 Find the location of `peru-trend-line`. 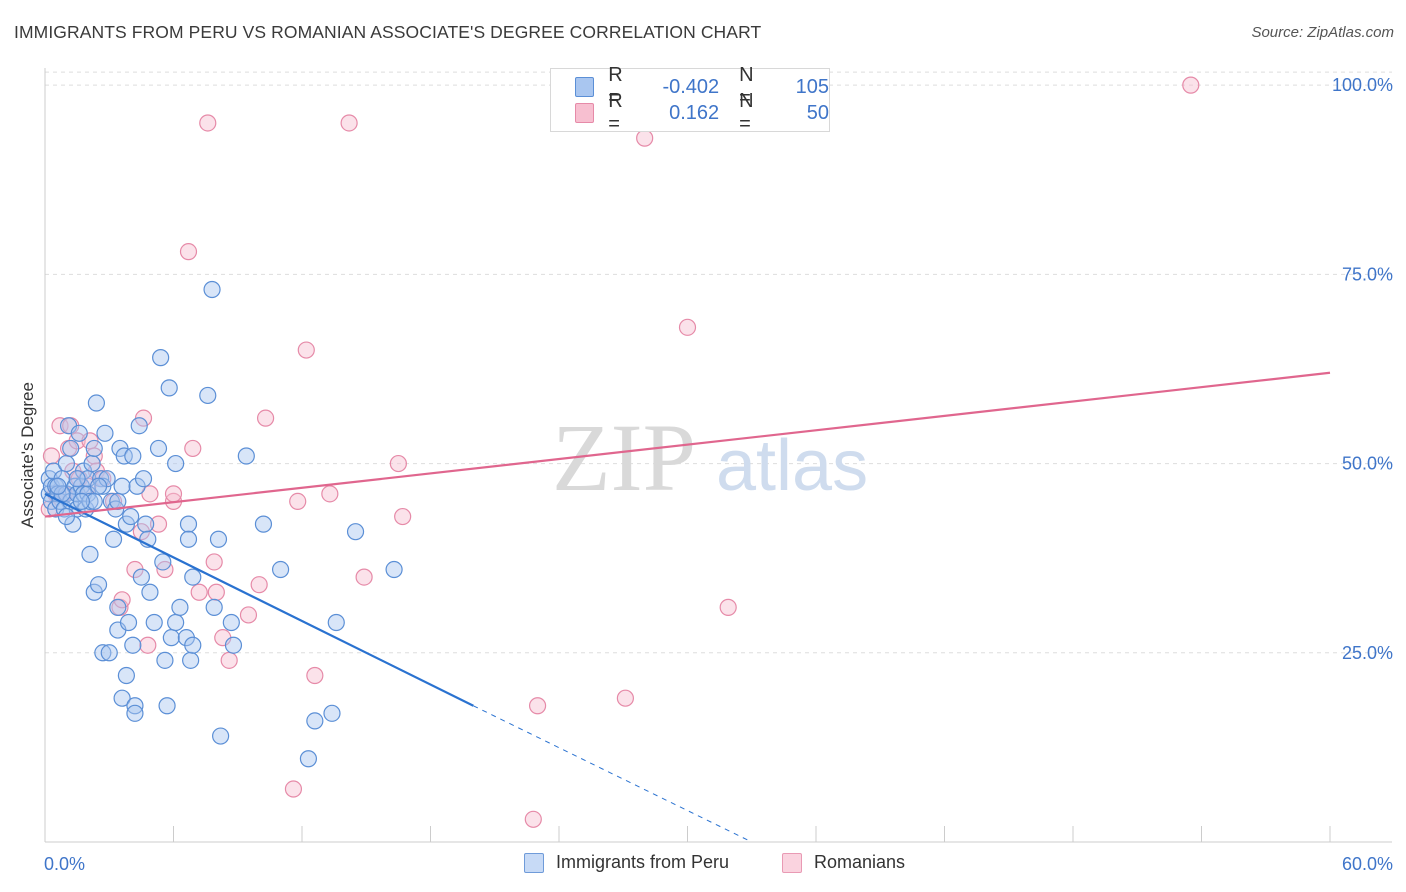

peru-trend-line is located at coordinates (259, 599).